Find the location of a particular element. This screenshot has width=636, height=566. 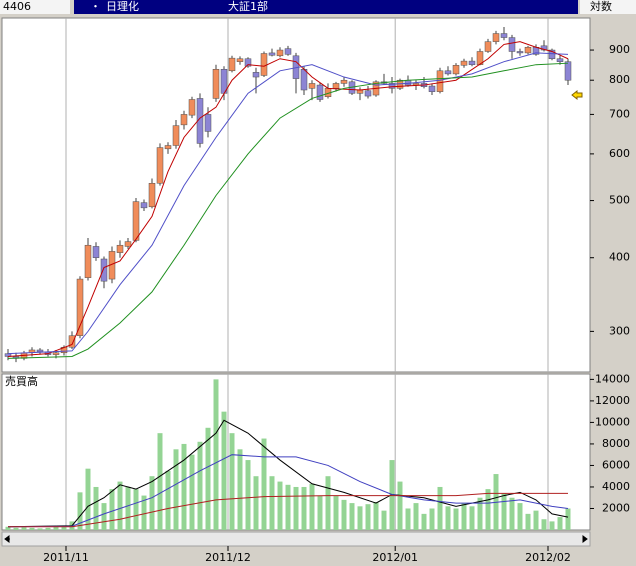

scroll-left is located at coordinates (7, 539).